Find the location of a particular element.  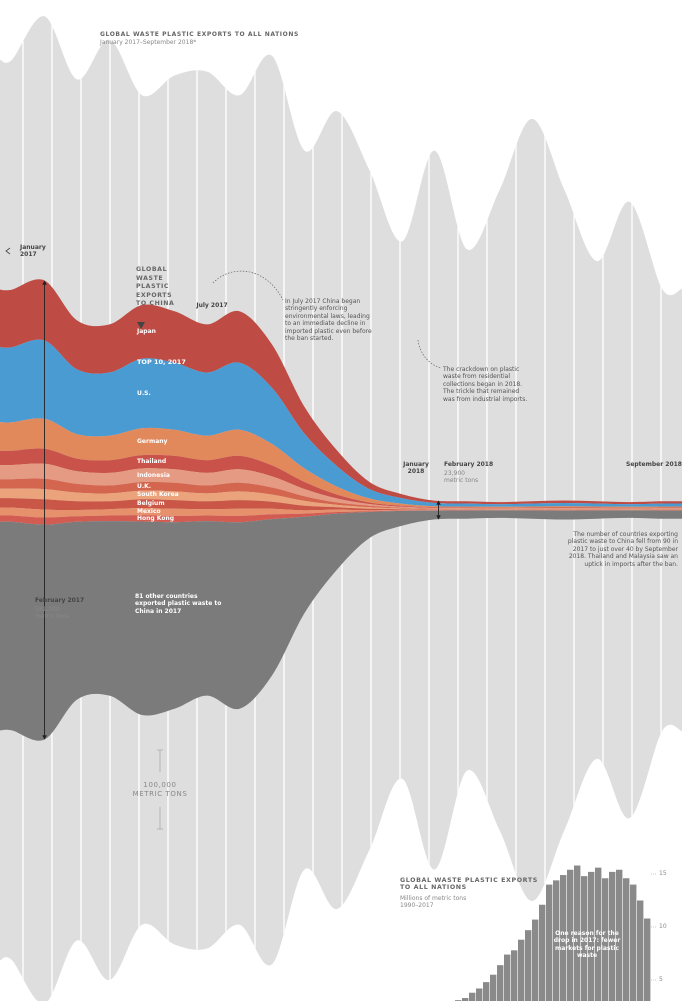

bar-subtitle: Millions of metric tons is located at coordinates (433, 898).